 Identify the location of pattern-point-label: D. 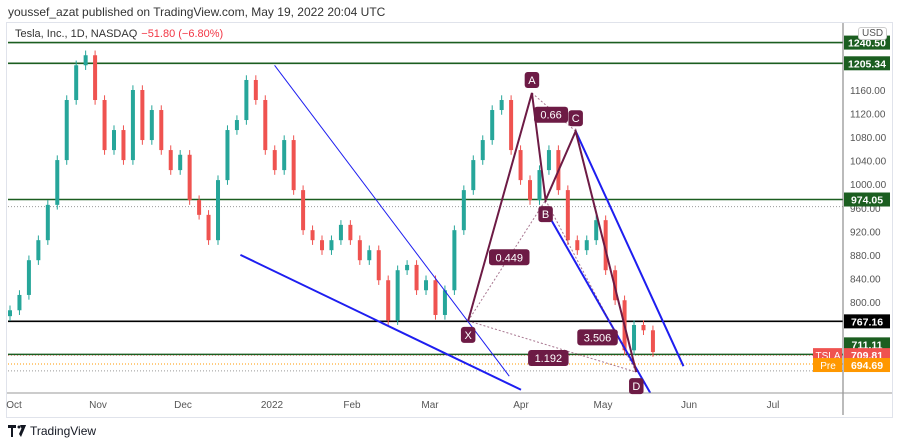
(636, 387).